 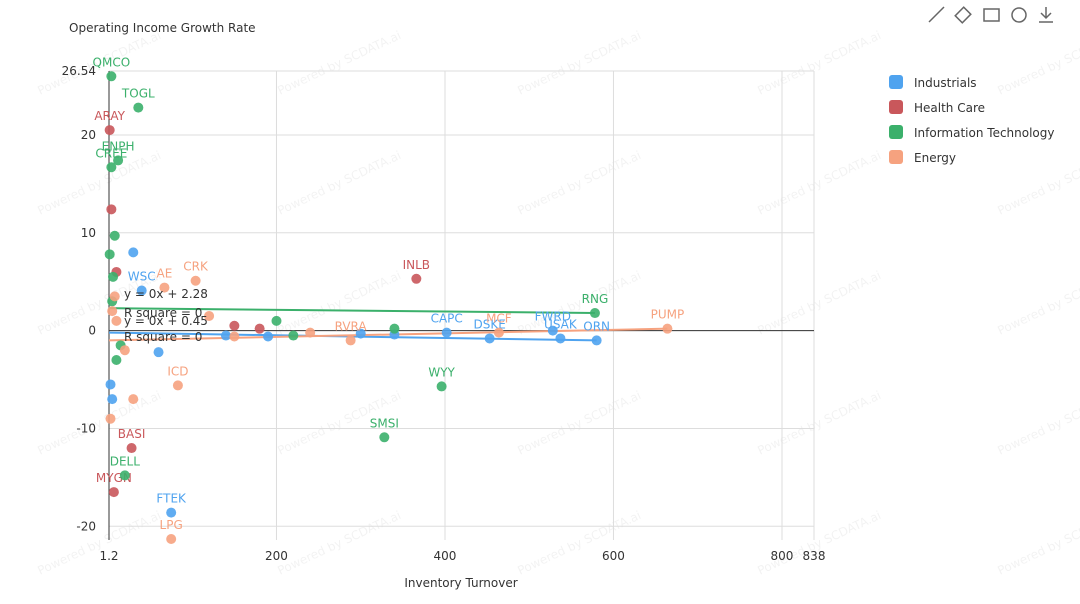 What do you see at coordinates (596, 326) in the screenshot?
I see `point-label: ORN` at bounding box center [596, 326].